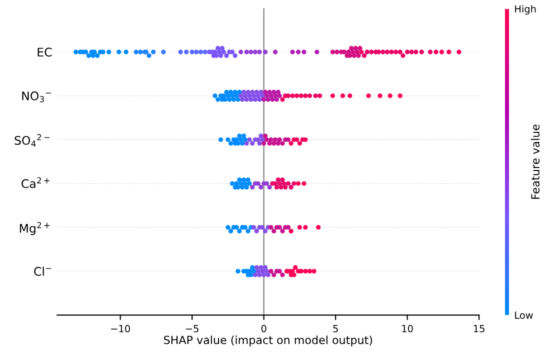 The image size is (550, 352). Describe the element at coordinates (192, 328) in the screenshot. I see `x-tick-label: −5` at that location.